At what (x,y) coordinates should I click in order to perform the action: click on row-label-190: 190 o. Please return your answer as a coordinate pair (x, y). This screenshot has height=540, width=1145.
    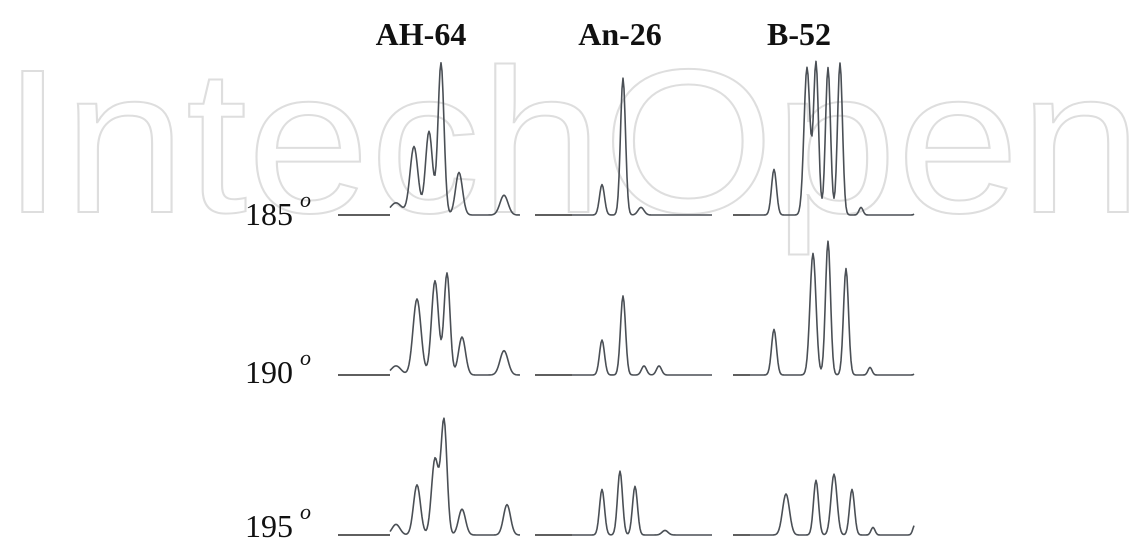
    Looking at the image, I should click on (278, 367).